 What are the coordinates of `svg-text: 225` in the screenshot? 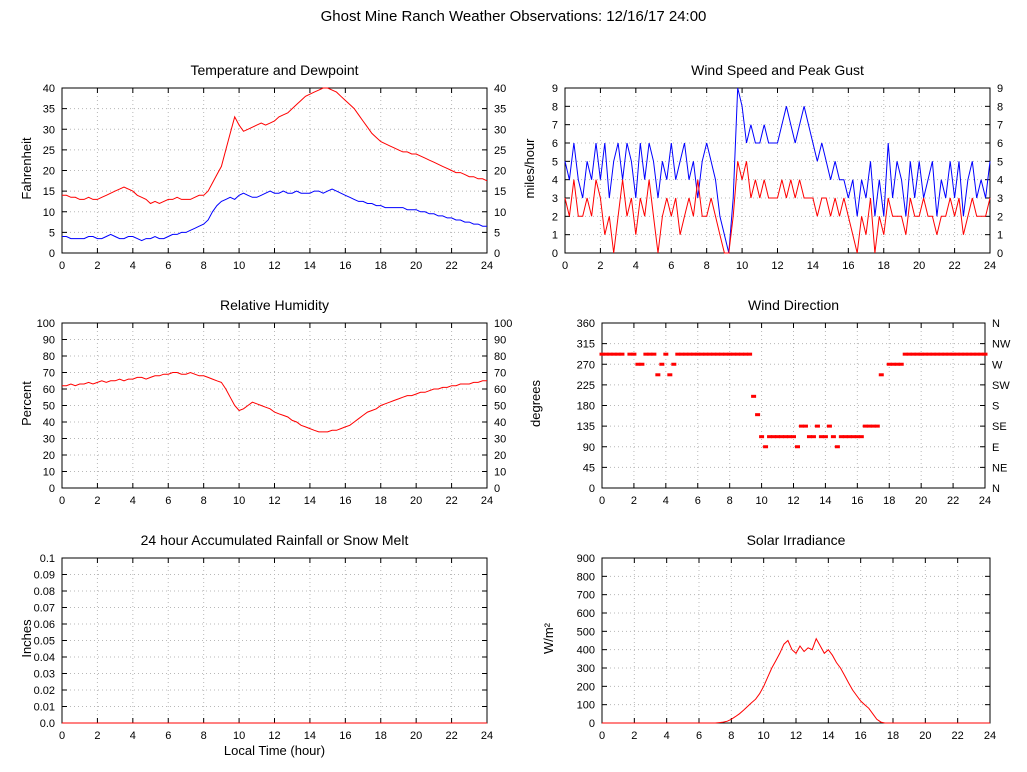 It's located at (586, 386).